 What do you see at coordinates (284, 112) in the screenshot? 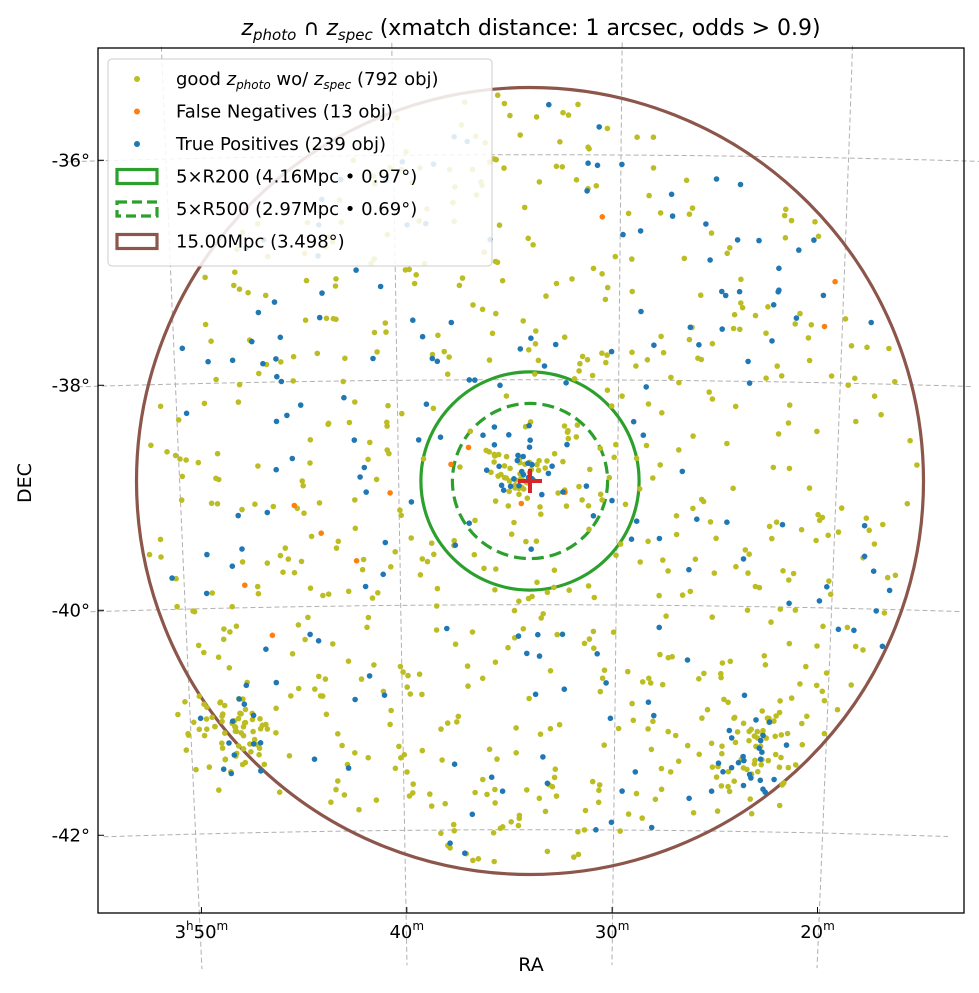
I see `legend-label: False Negatives (13 obj)` at bounding box center [284, 112].